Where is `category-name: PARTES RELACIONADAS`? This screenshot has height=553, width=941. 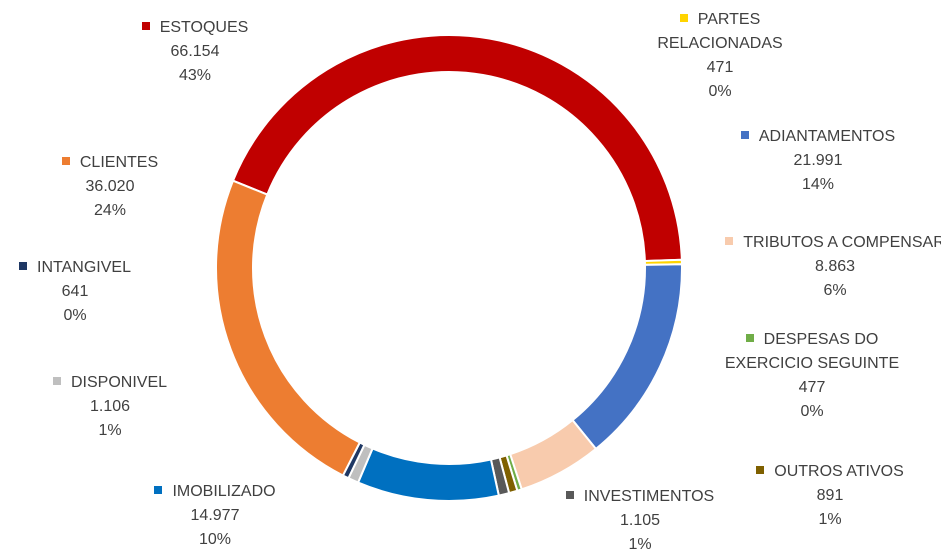 category-name: PARTES RELACIONADAS is located at coordinates (720, 31).